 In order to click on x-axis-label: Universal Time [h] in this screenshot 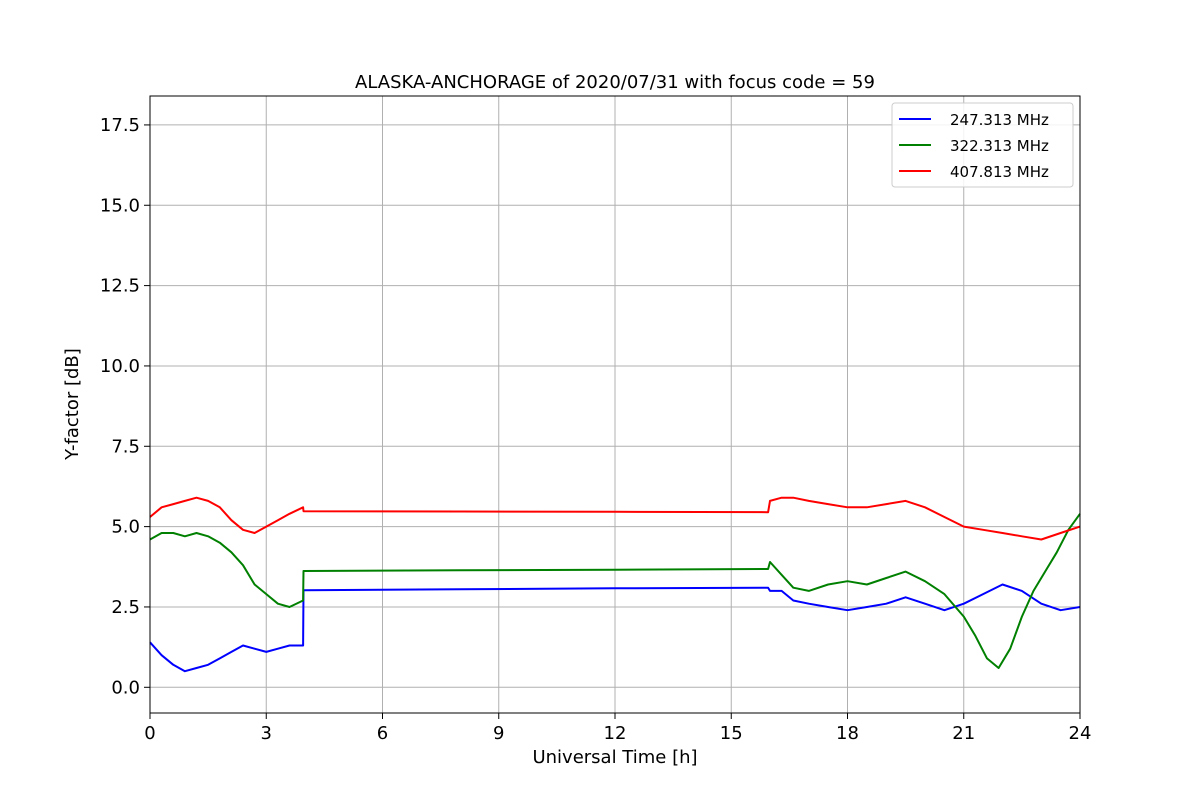, I will do `click(614, 757)`.